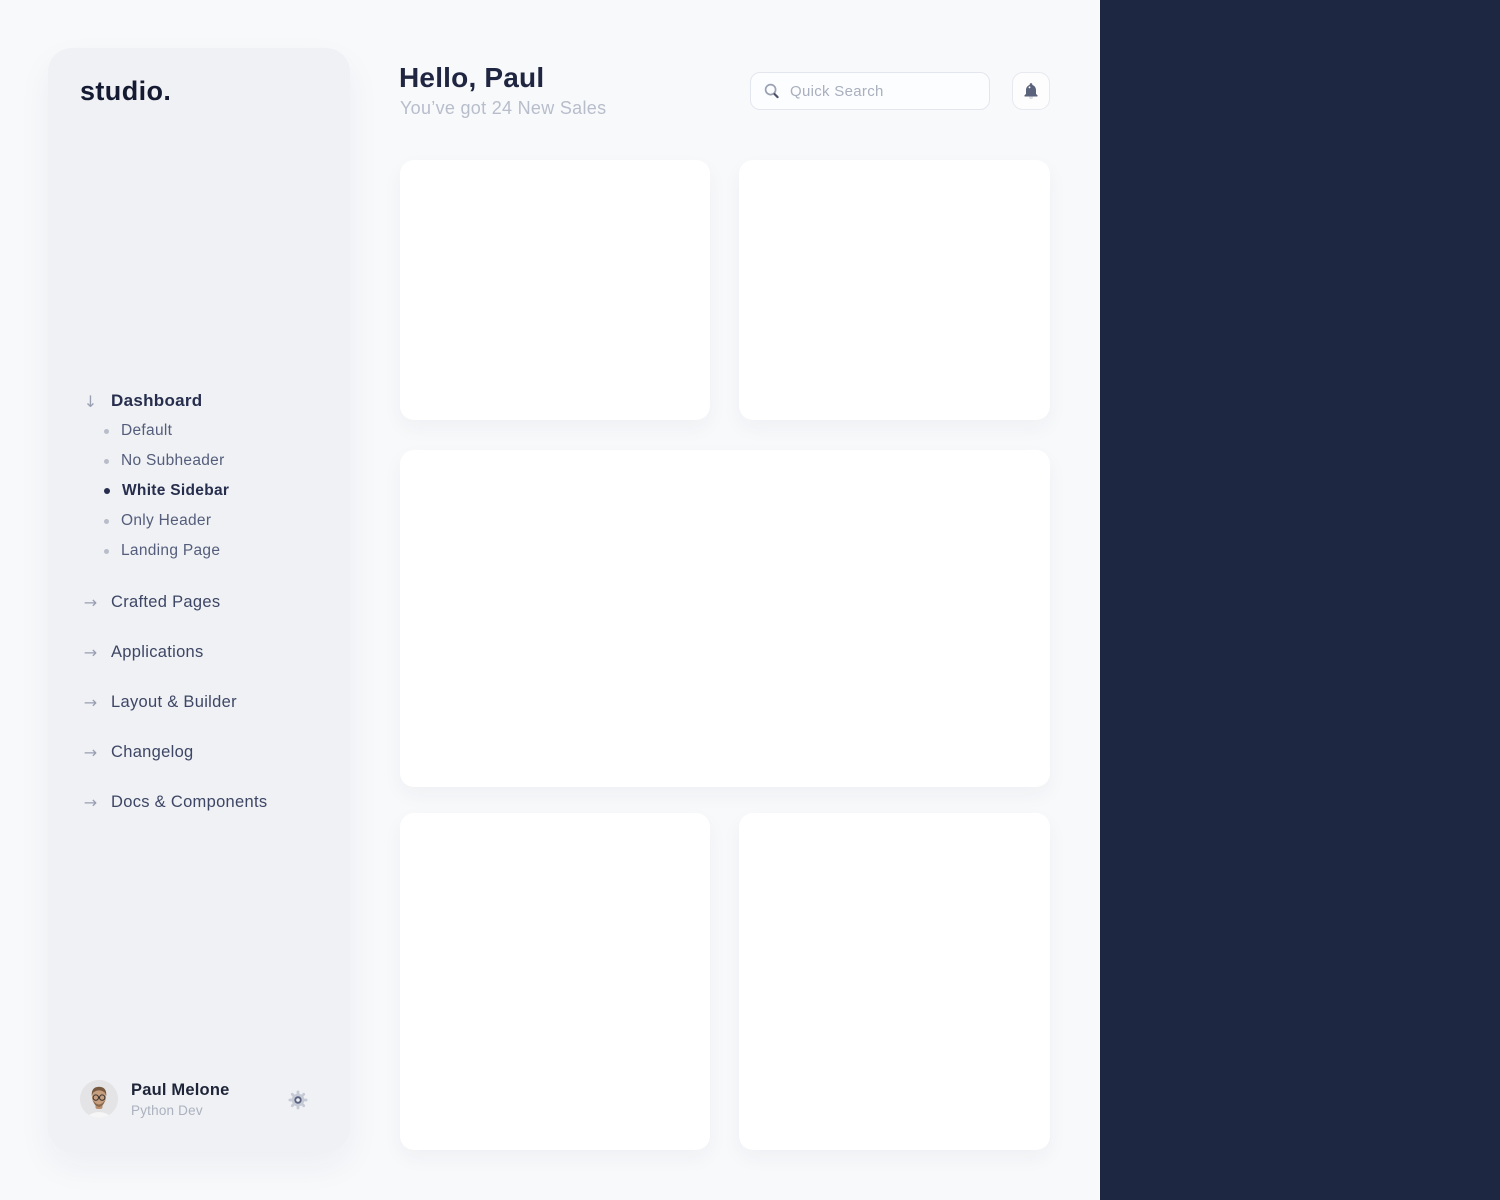  I want to click on quick-search, so click(870, 91).